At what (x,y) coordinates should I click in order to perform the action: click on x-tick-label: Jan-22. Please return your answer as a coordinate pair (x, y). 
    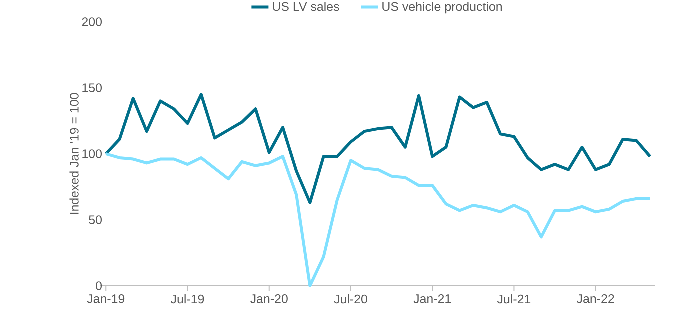
    Looking at the image, I should click on (595, 299).